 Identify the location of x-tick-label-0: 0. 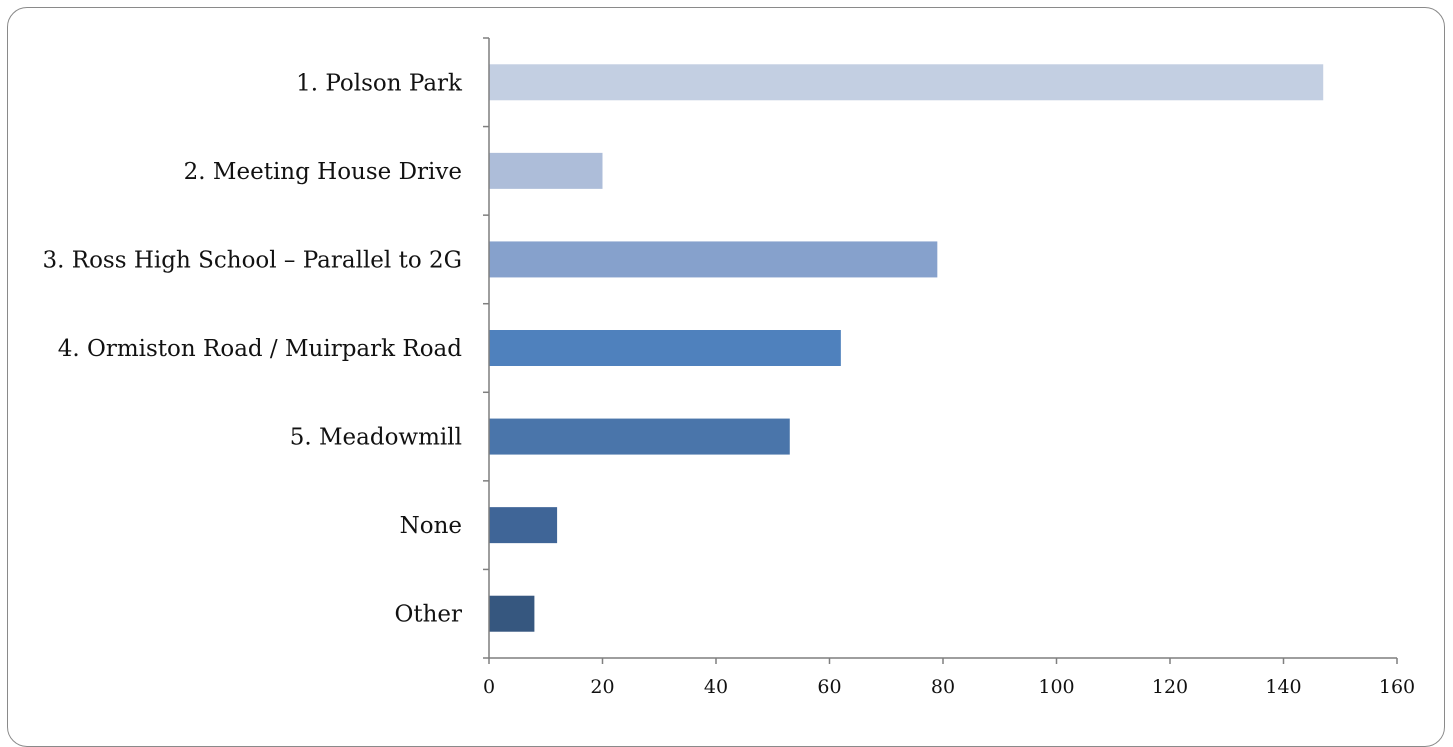
(489, 687).